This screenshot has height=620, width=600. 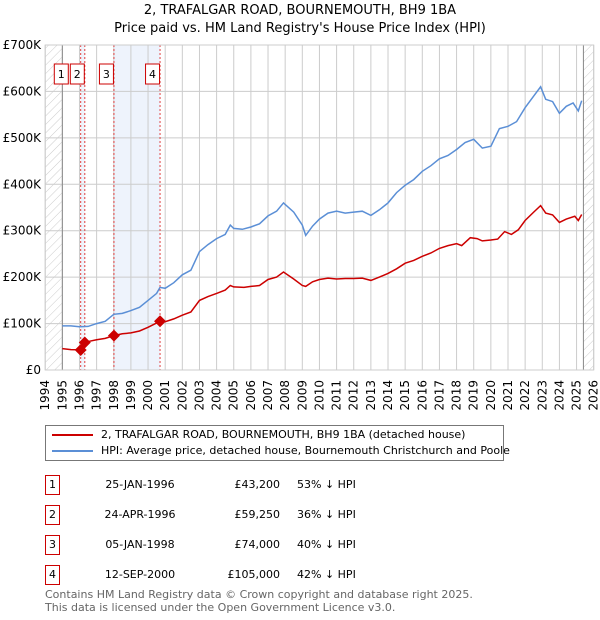 What do you see at coordinates (577, 395) in the screenshot?
I see `x-tick-label: 2025` at bounding box center [577, 395].